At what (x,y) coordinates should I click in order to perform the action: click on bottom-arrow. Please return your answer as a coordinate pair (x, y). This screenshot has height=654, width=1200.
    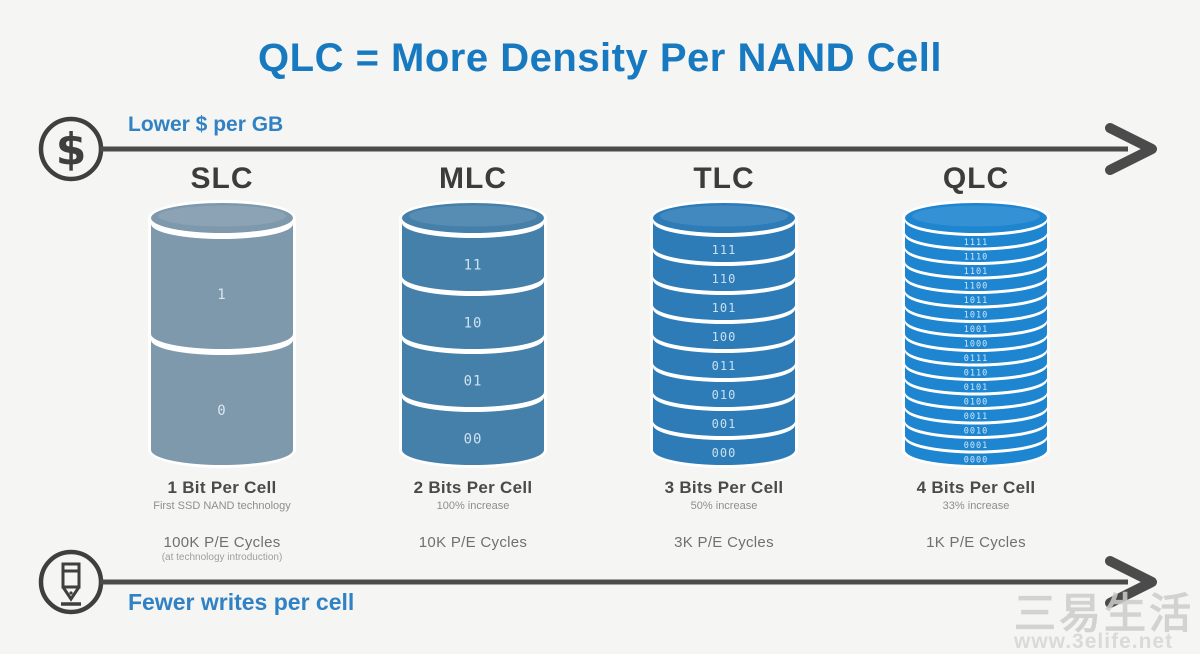
    Looking at the image, I should click on (628, 582).